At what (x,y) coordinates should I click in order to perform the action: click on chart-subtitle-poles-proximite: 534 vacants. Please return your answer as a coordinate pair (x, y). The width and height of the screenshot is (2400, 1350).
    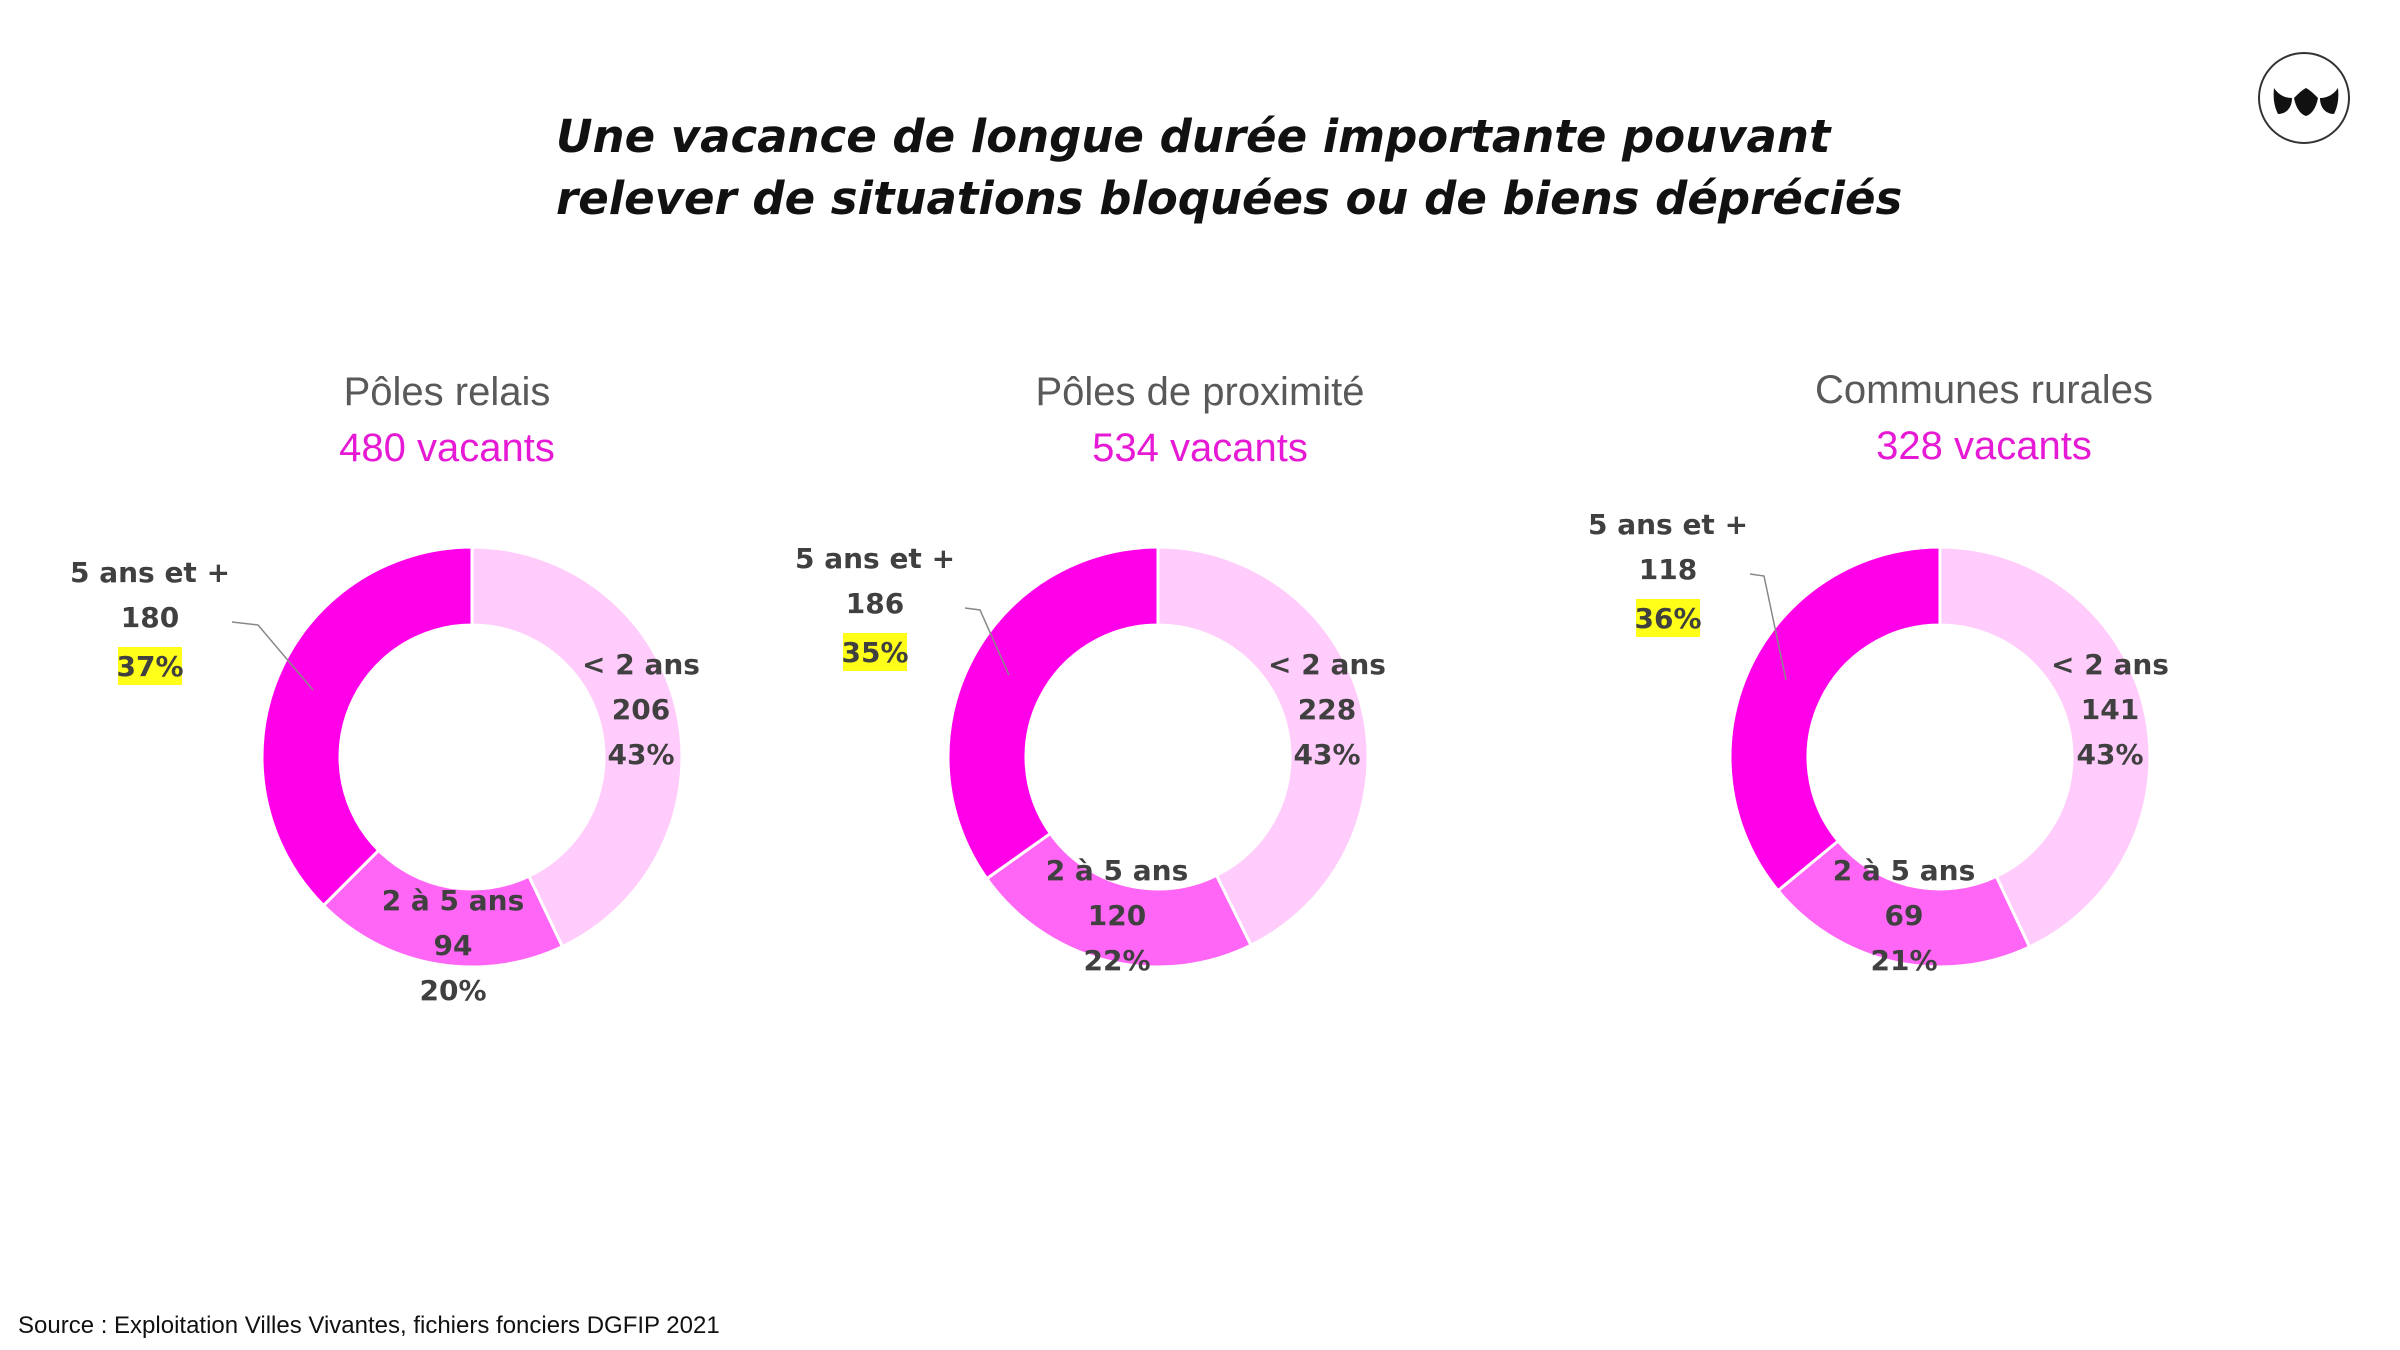
    Looking at the image, I should click on (1200, 448).